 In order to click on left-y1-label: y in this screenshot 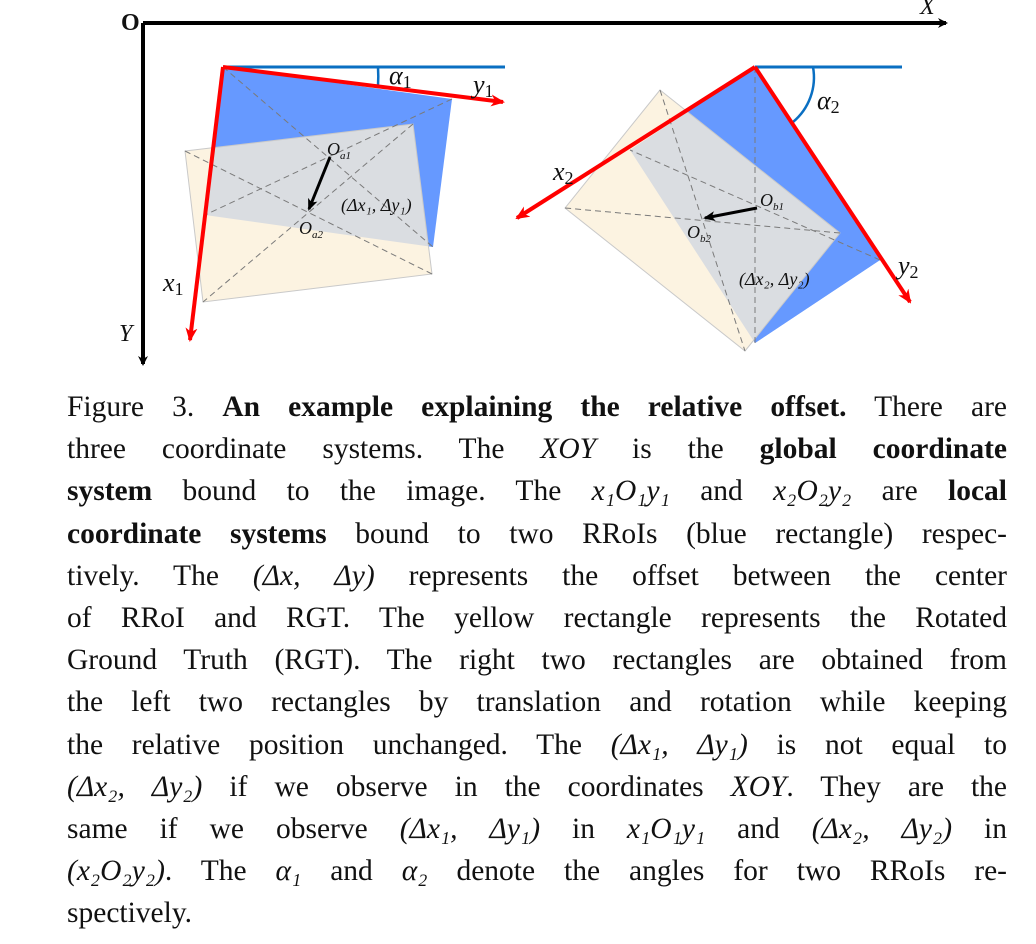, I will do `click(477, 84)`.